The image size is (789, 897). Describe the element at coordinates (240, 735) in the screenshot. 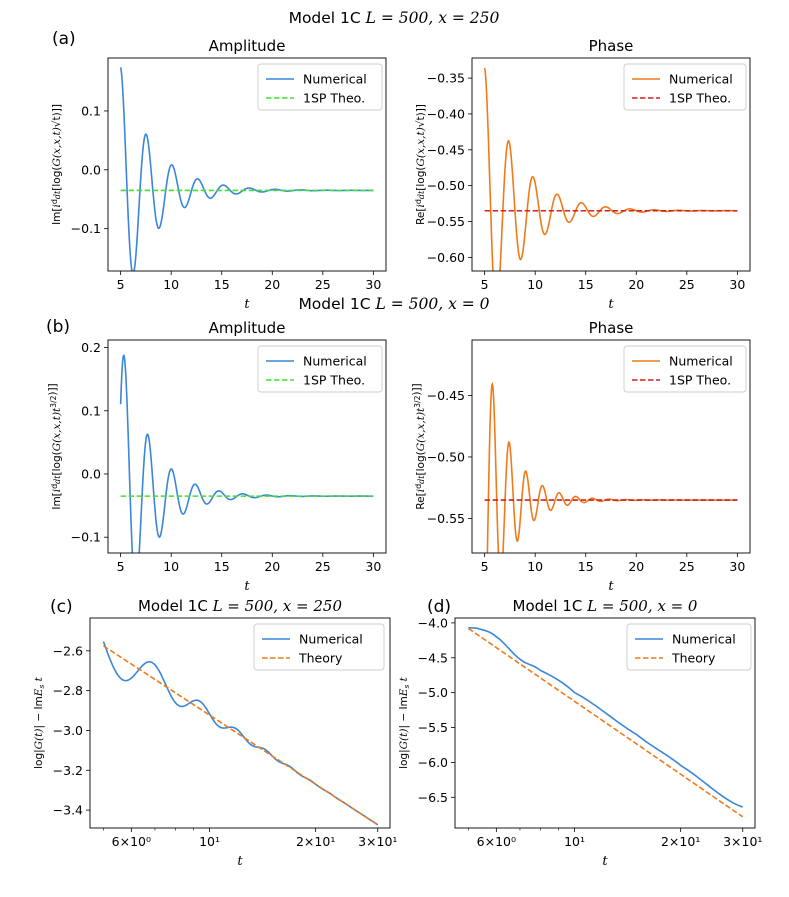

I see `series-line-theory` at that location.